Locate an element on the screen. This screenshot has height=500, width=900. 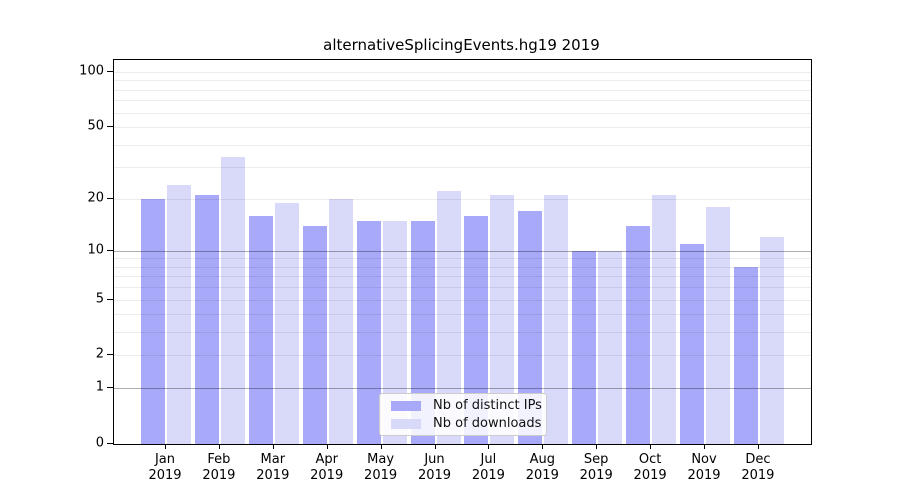
legend-swatch-downloads is located at coordinates (406, 423).